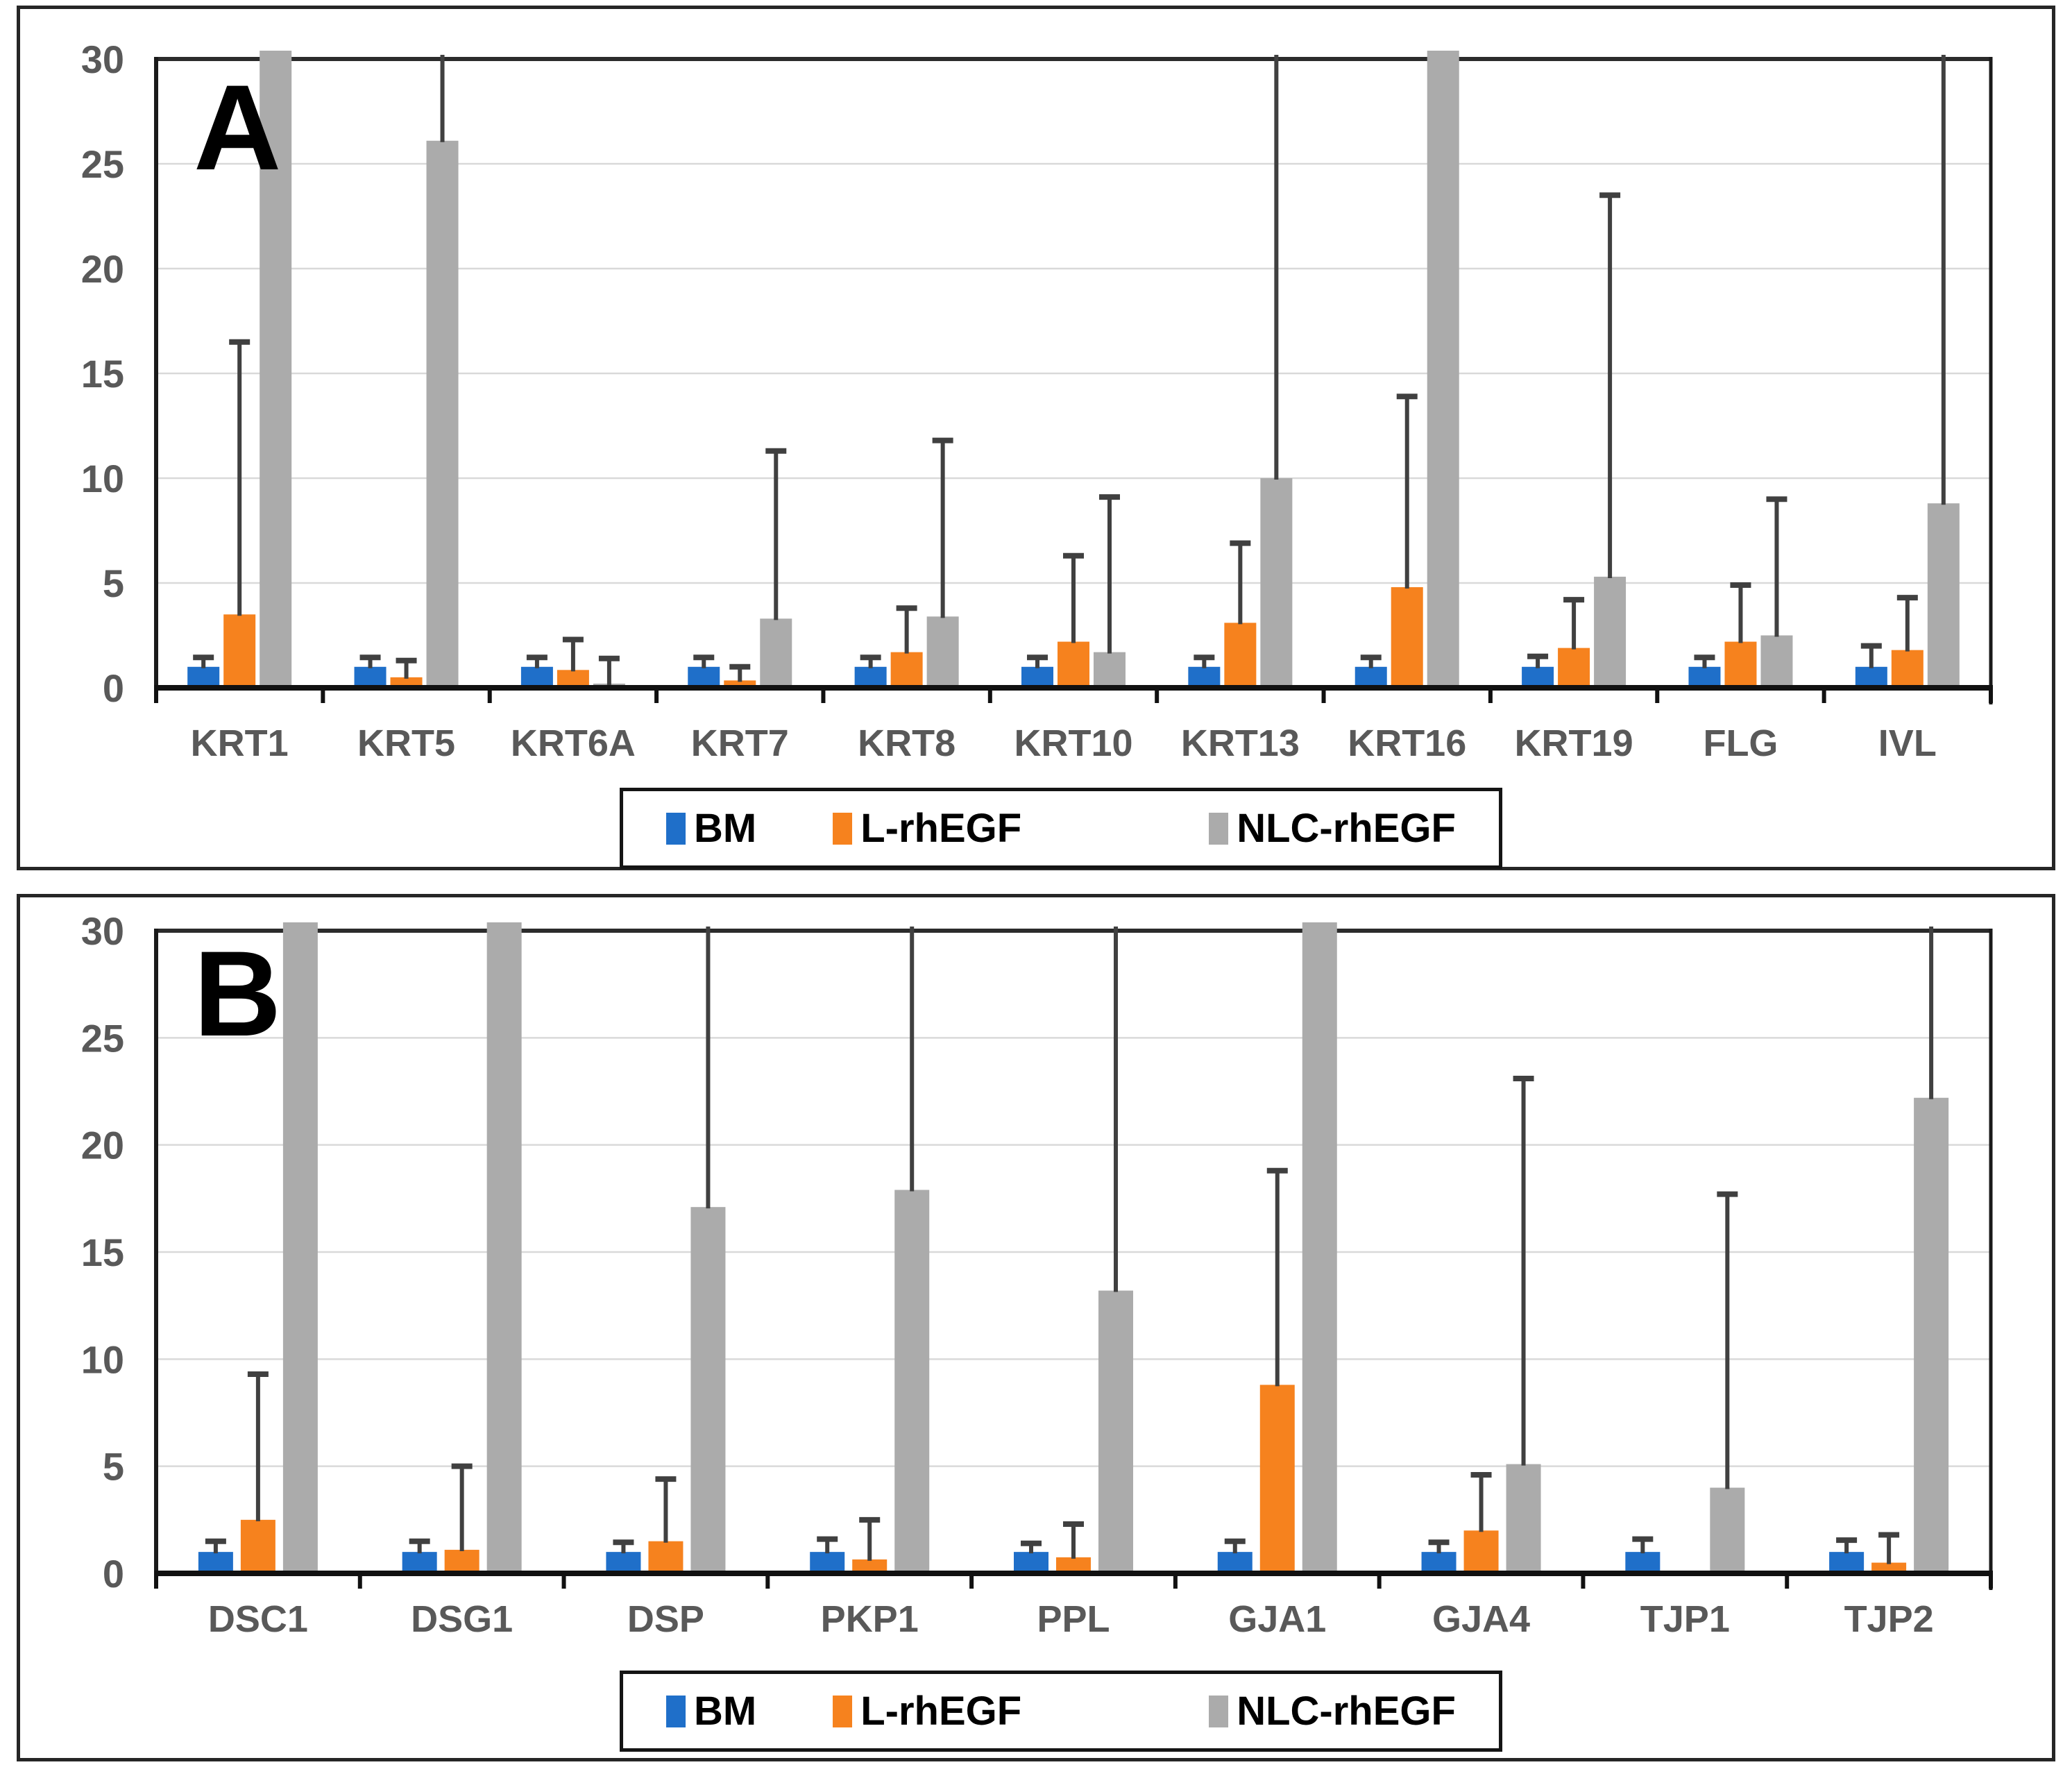  What do you see at coordinates (1943, 596) in the screenshot?
I see `bar-NLC-rhEGF-IVL` at bounding box center [1943, 596].